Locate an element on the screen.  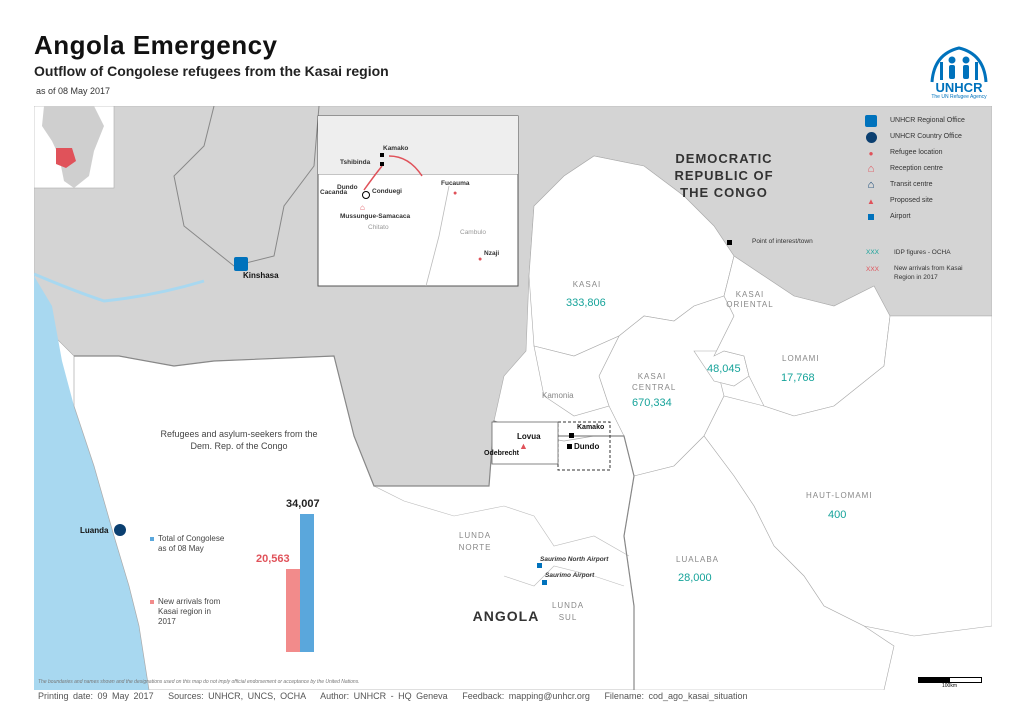
as-of-date: as of 08 May 2017 is located at coordinates (73, 91).